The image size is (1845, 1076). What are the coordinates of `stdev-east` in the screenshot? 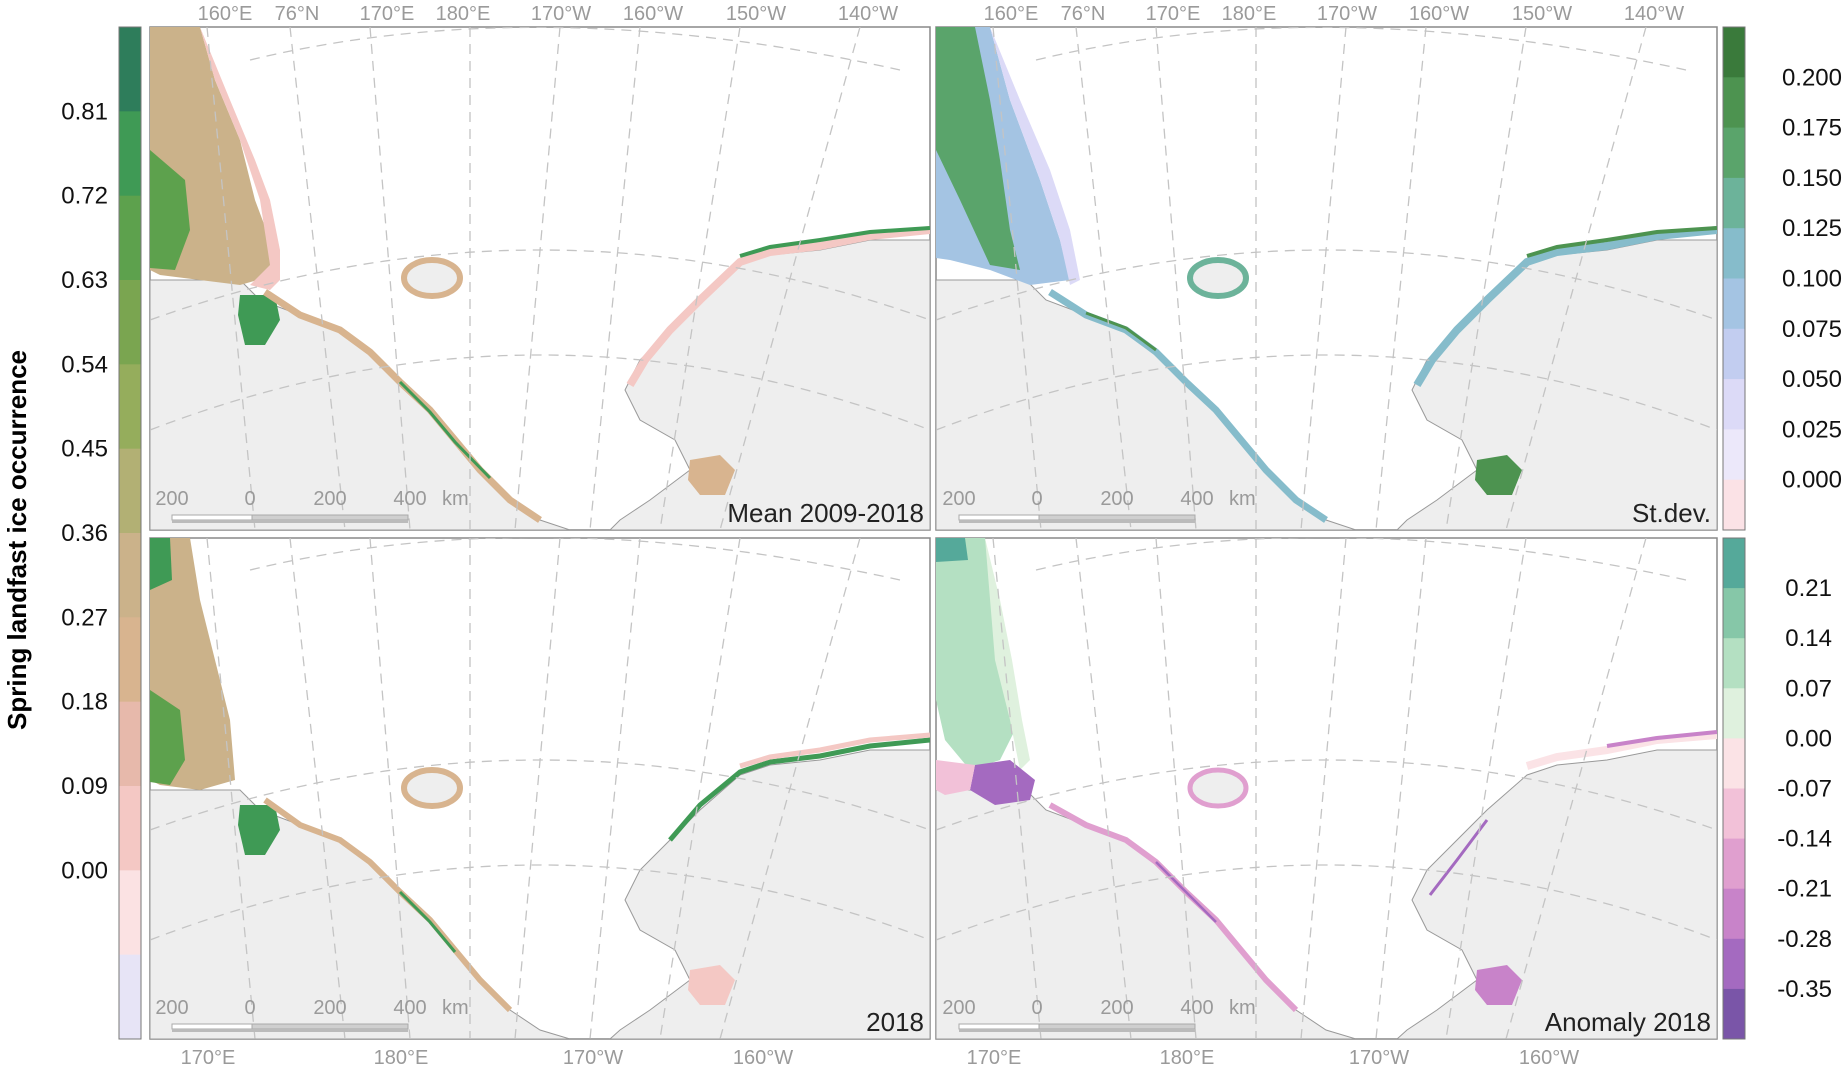 It's located at (1565, 307).